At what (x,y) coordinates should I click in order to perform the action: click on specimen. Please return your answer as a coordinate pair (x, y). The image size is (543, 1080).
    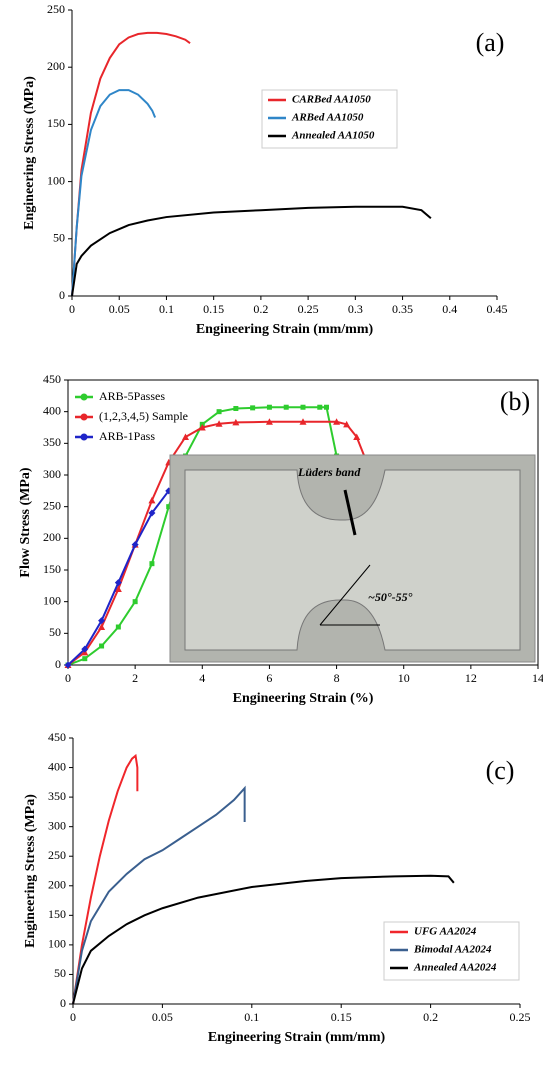
    Looking at the image, I should click on (352, 560).